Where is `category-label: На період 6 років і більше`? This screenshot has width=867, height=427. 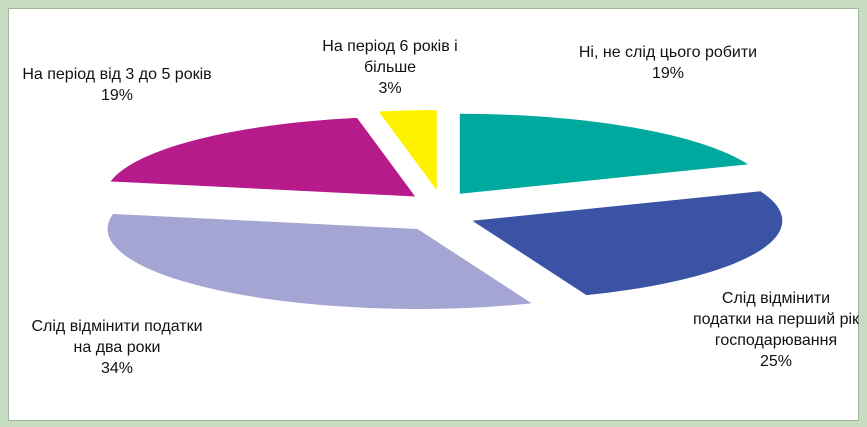
category-label: На період 6 років і більше is located at coordinates (390, 57).